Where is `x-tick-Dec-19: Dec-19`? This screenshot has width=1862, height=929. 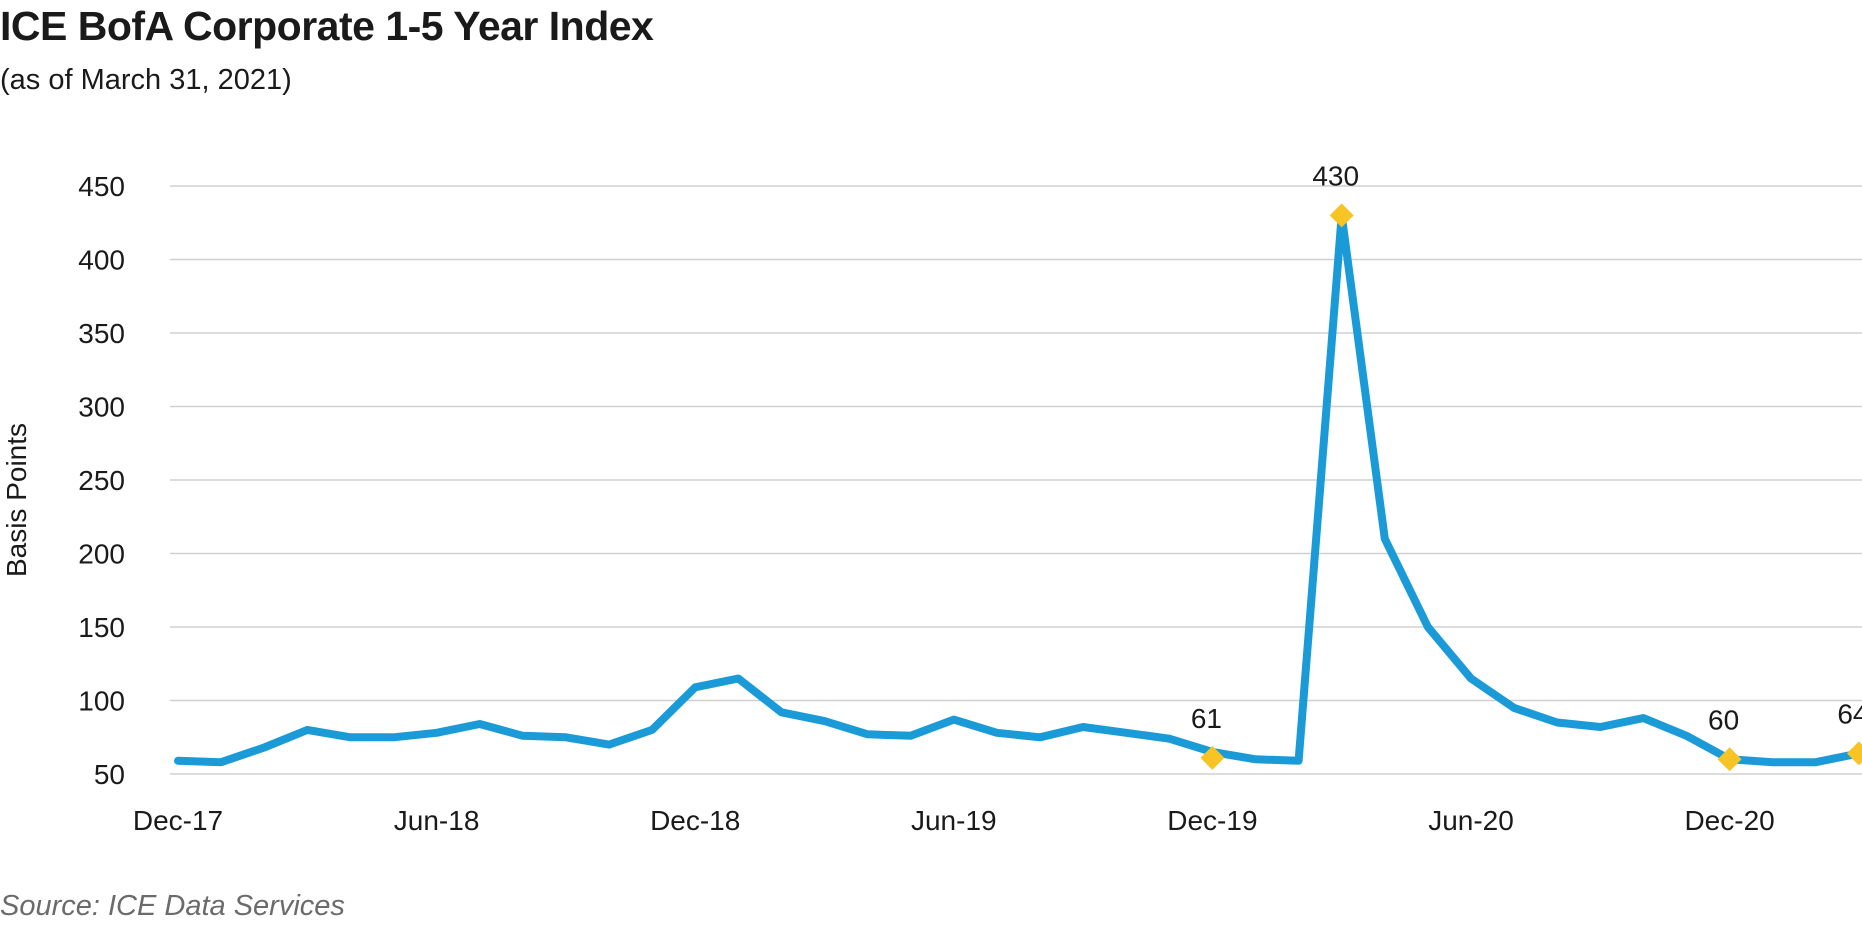
x-tick-Dec-19: Dec-19 is located at coordinates (1212, 820).